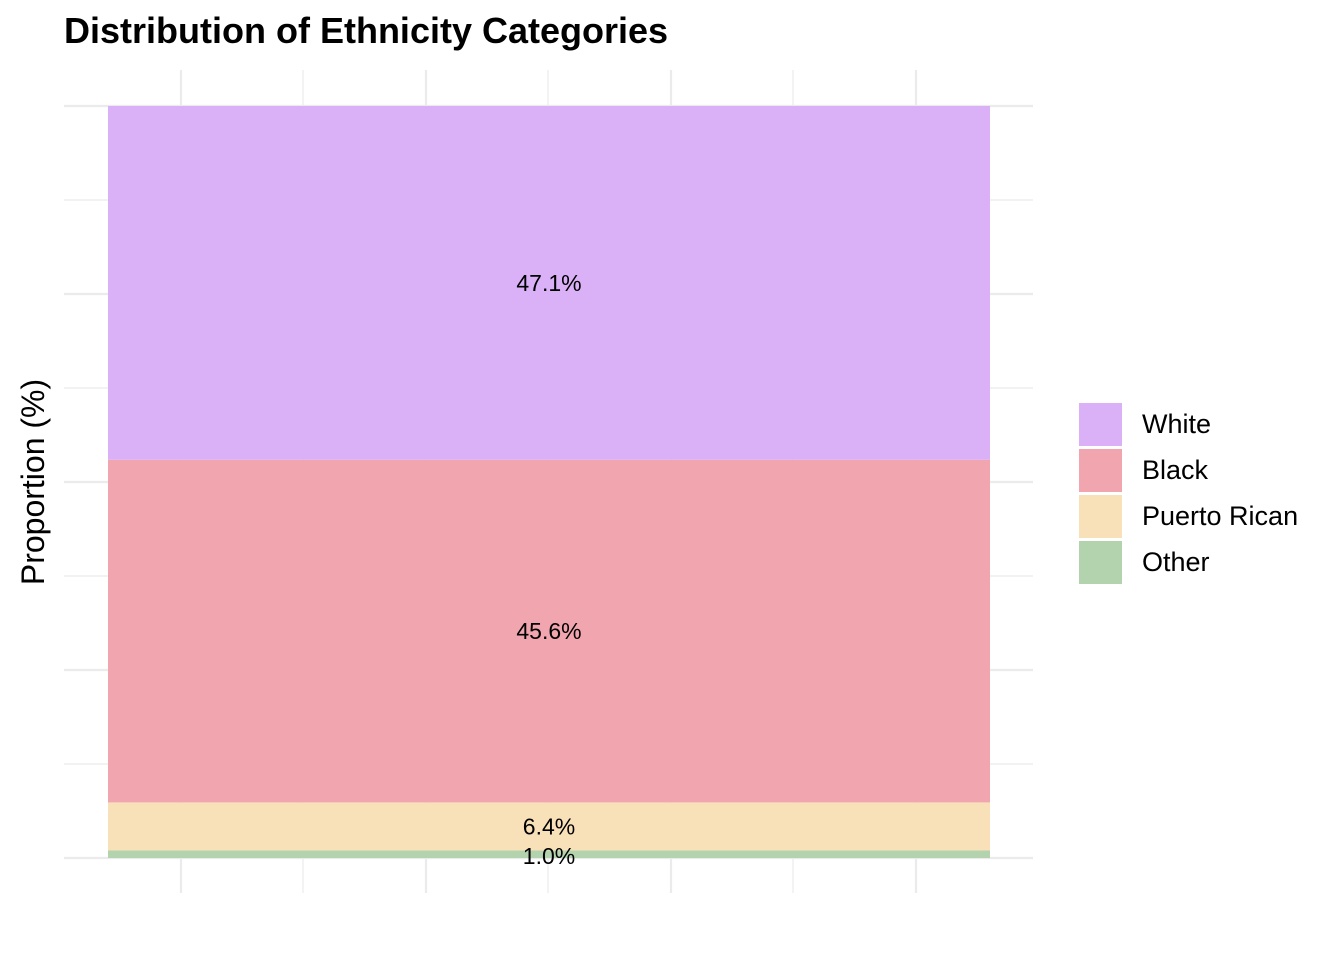  Describe the element at coordinates (1176, 561) in the screenshot. I see `legend-label: Other` at that location.